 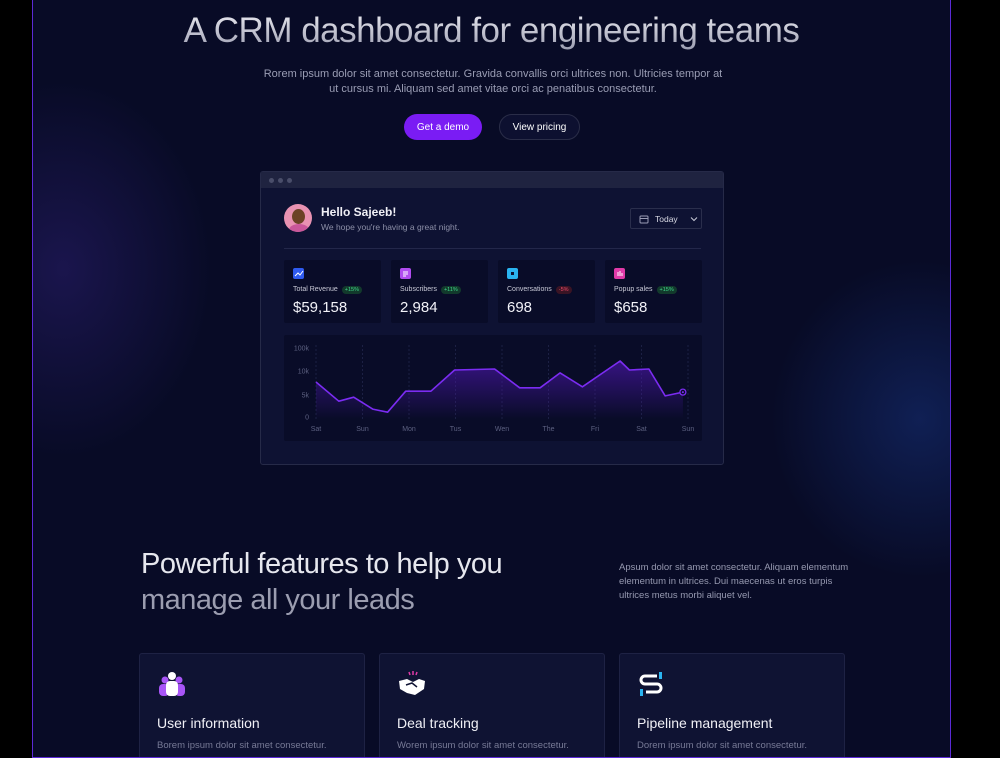 I want to click on stat-card: Subscribers +11% 2,984, so click(x=439, y=291).